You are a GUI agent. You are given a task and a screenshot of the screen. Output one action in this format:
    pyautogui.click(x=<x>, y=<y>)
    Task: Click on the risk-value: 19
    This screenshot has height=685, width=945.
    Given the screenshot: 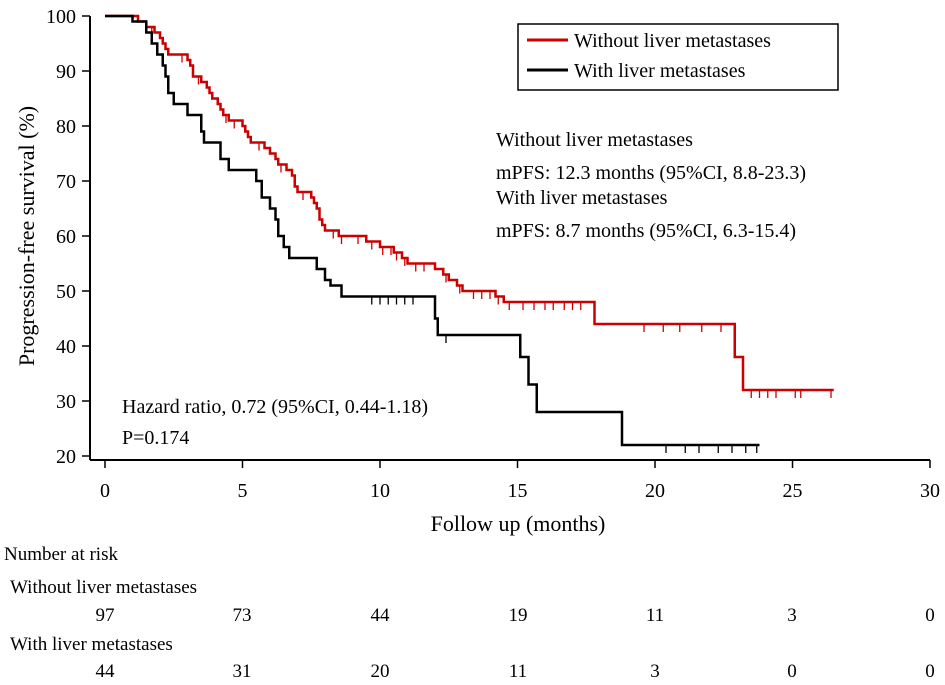 What is the action you would take?
    pyautogui.click(x=518, y=615)
    